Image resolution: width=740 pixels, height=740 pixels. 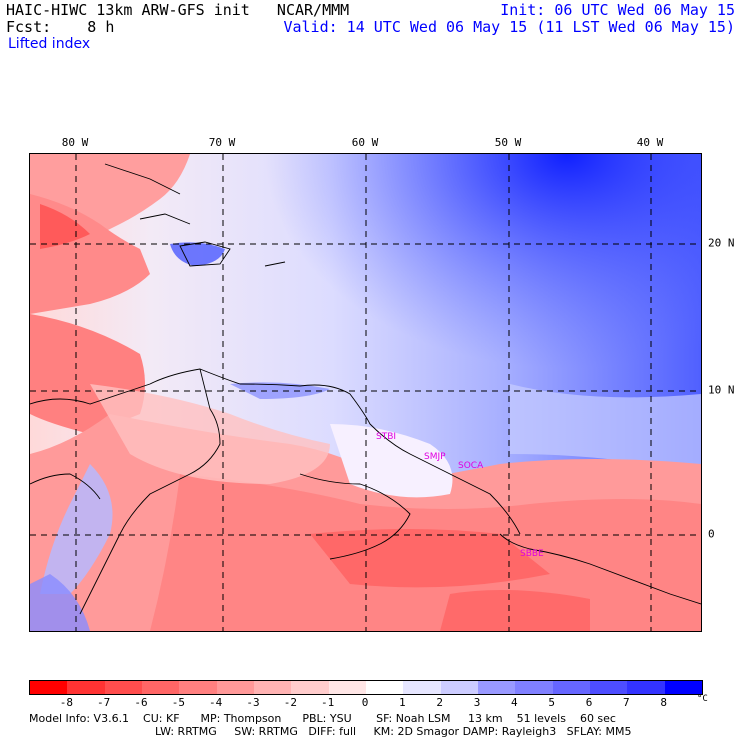 What do you see at coordinates (365, 702) in the screenshot?
I see `colorbar-tick-label: 0` at bounding box center [365, 702].